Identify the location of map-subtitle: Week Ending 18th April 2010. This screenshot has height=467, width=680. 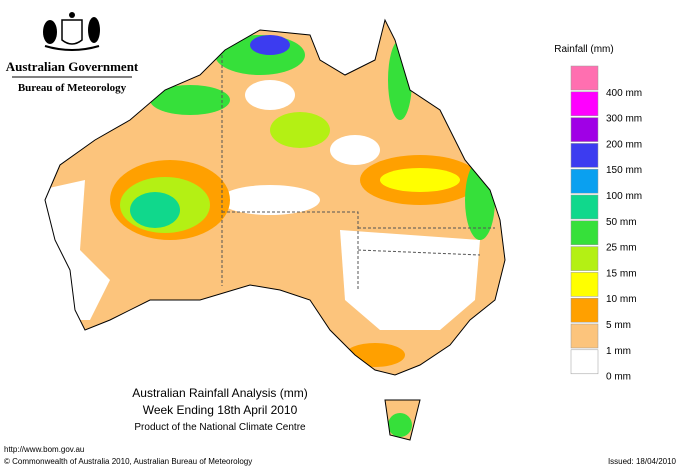
(220, 410).